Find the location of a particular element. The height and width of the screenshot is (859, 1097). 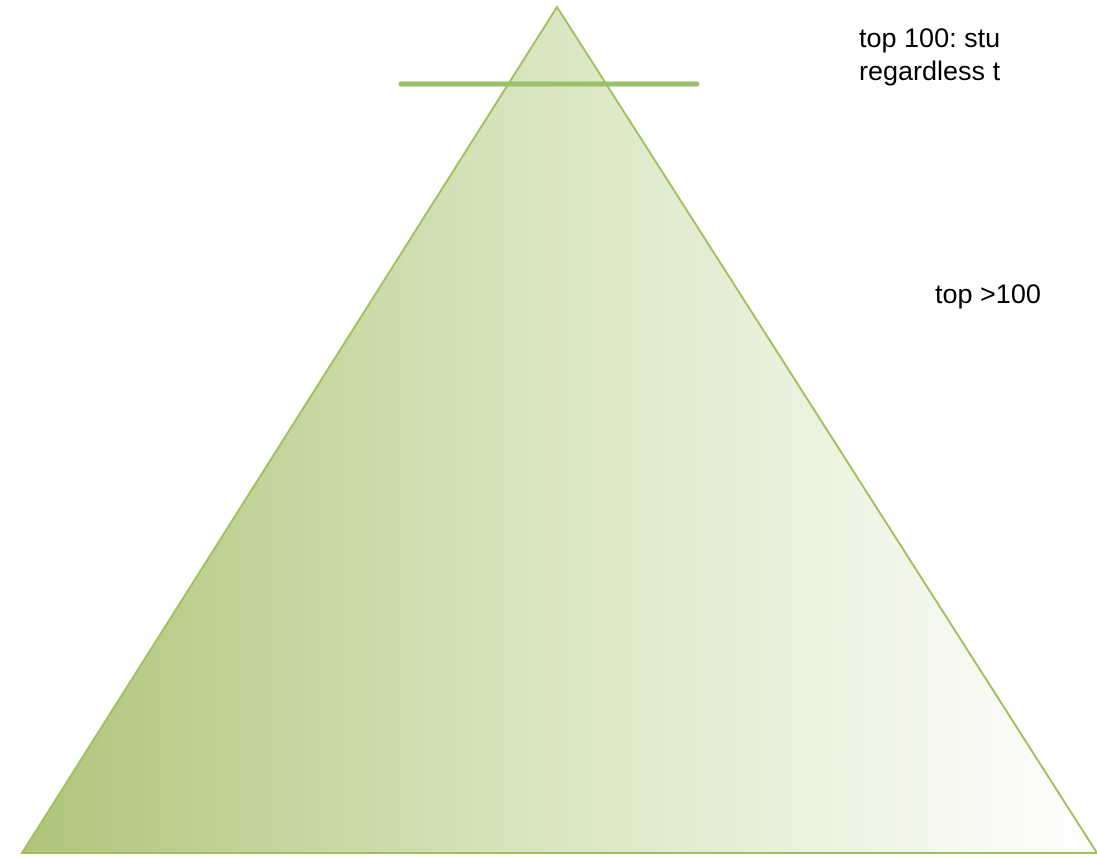

top-over-100-label-line-1: top >100 is located at coordinates (988, 294).